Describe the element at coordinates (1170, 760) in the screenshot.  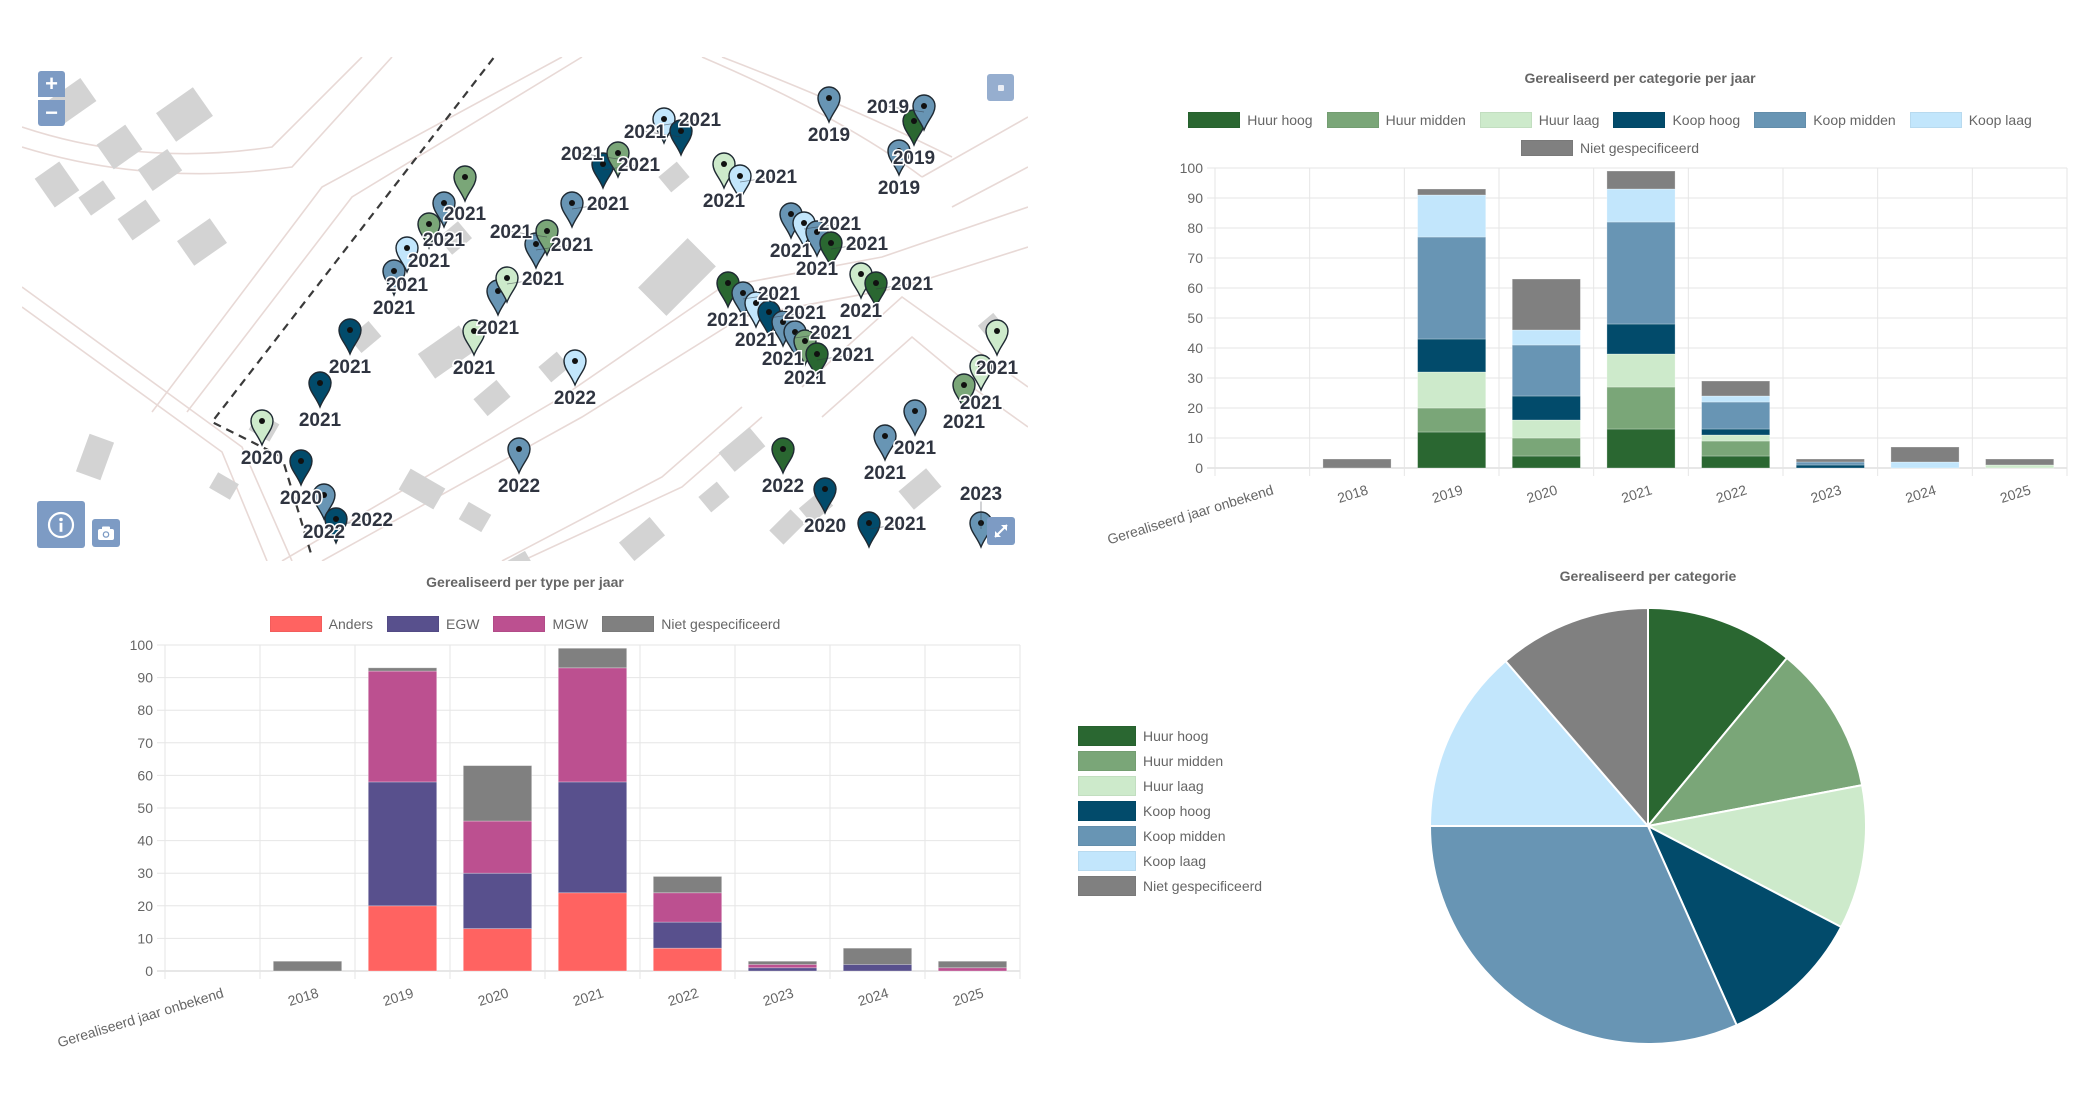
I see `legend-item-huur-midden: Huur midden` at that location.